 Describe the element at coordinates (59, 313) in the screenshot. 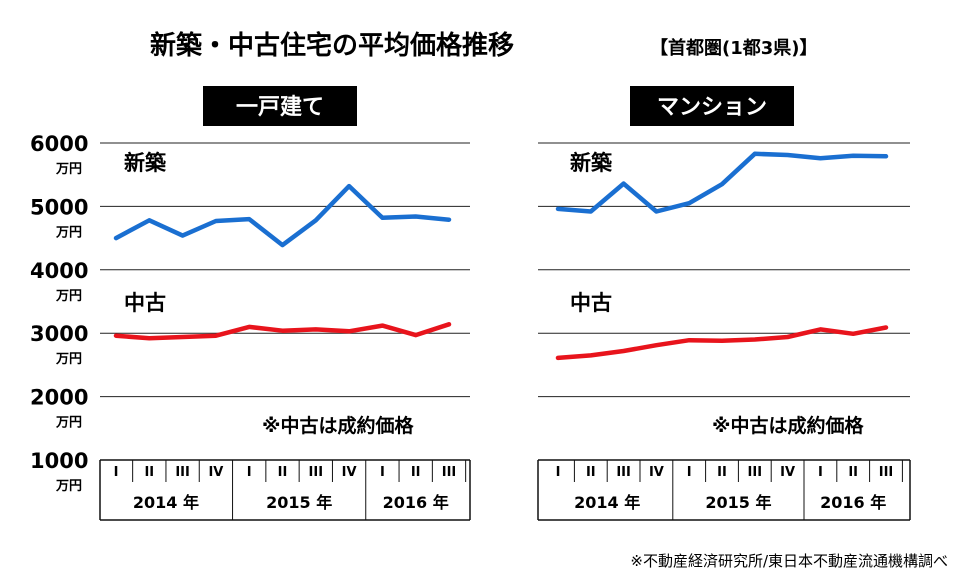

I see `y-axis: 6000 万円 5000 万円 4000 万円 3000 万円 2000 万円 1000 万円` at that location.